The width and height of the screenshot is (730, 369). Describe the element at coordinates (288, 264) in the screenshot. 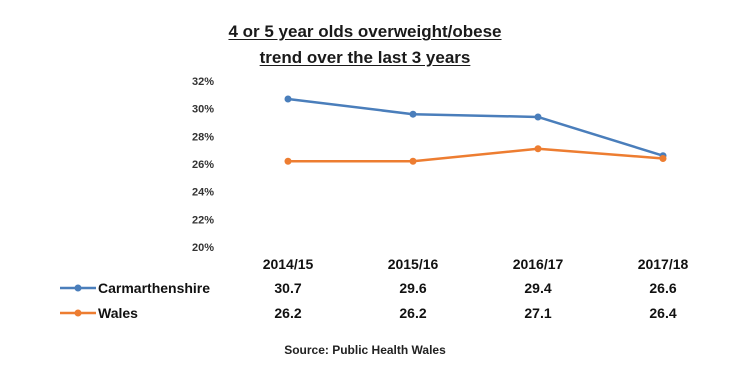

I see `category-label: 2014/15` at that location.